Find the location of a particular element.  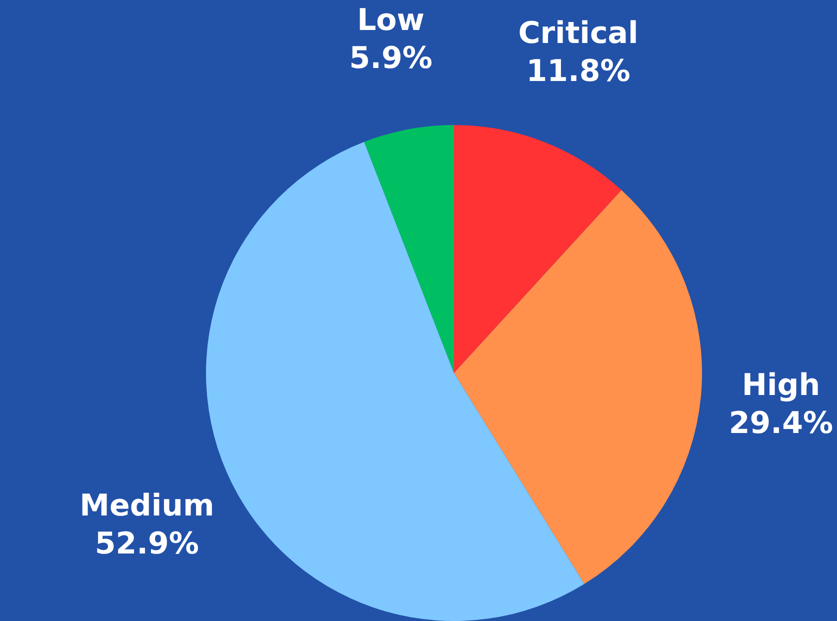

slice-label: Medium is located at coordinates (147, 506).